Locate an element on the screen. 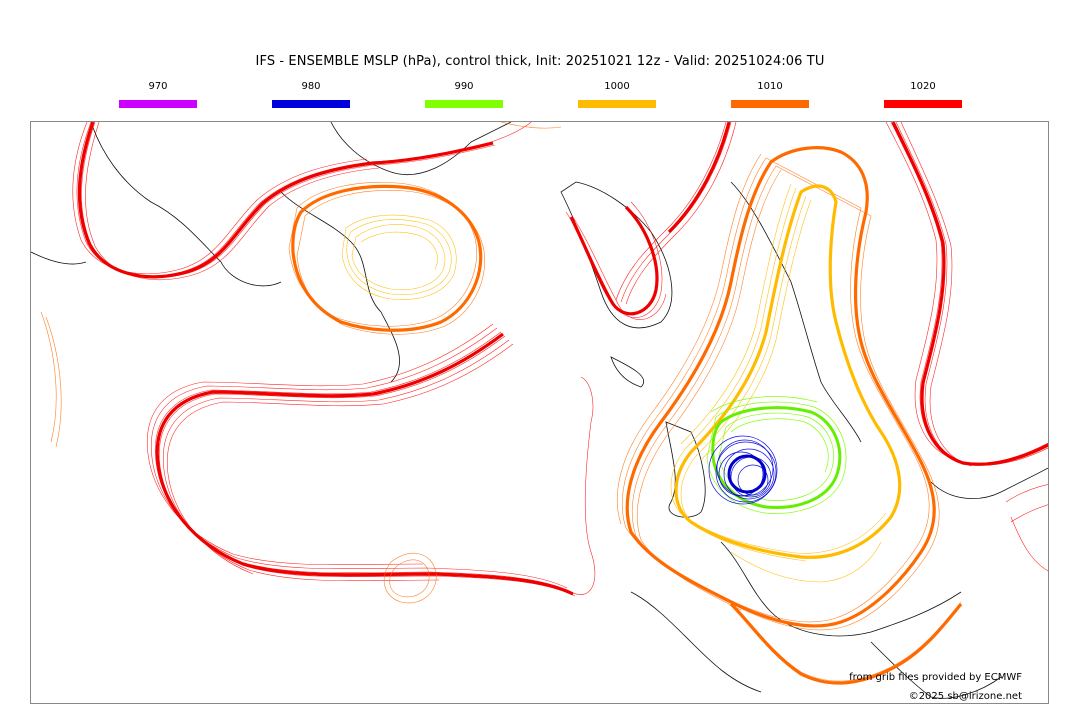 The image size is (1080, 718). legend-item-1010: 1010 is located at coordinates (770, 94).